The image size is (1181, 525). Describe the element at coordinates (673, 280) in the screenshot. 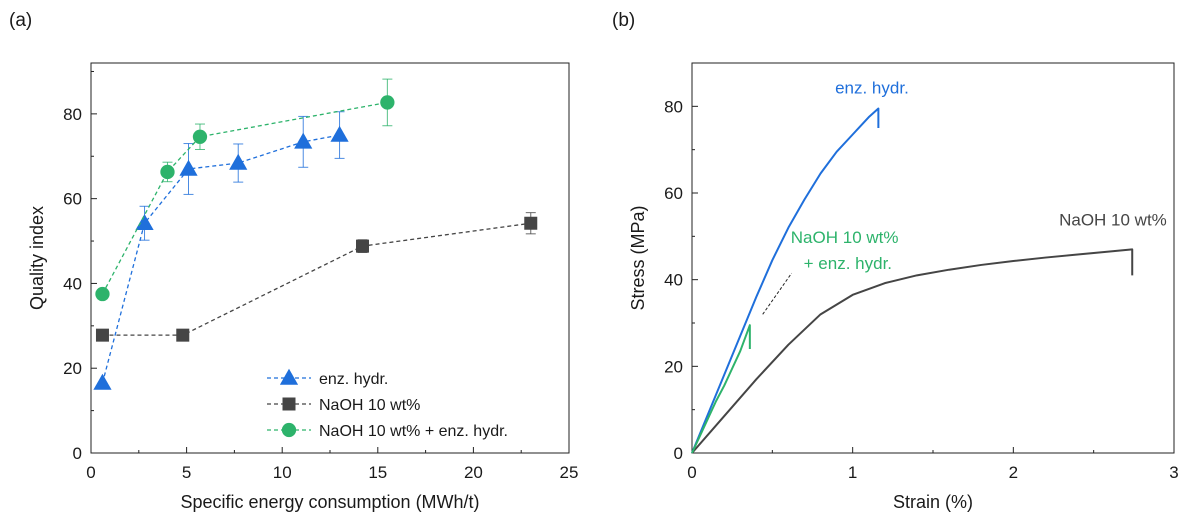

I see `chart-b-y-tick-label: 40` at that location.